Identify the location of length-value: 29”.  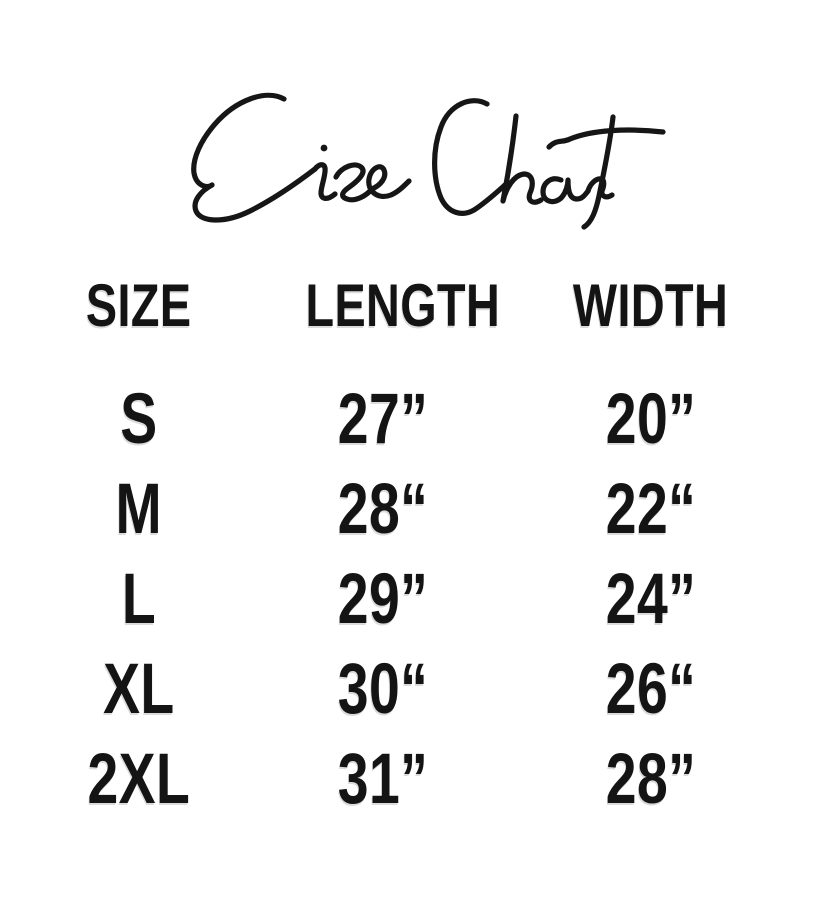
(383, 599).